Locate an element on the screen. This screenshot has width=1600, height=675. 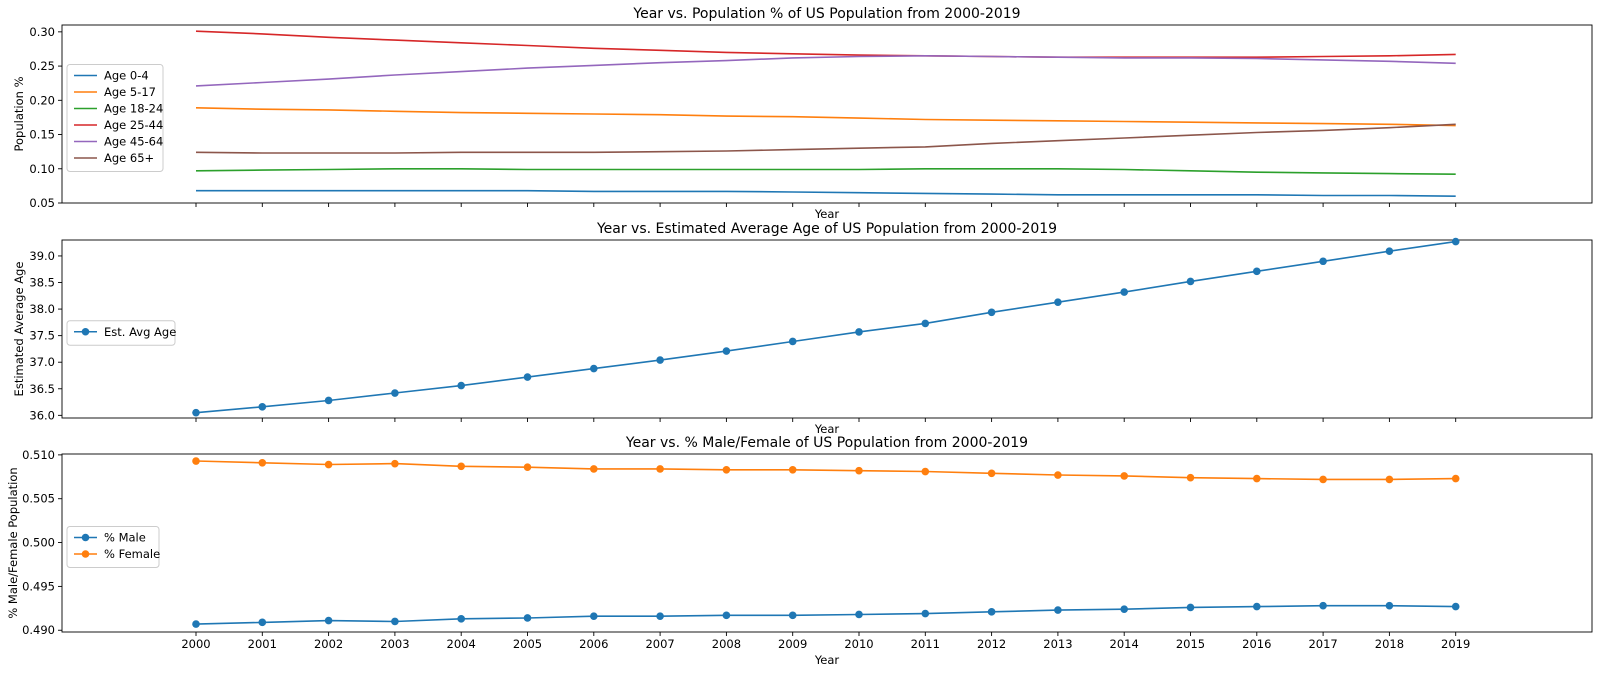
legend-label: Age 65+ is located at coordinates (129, 158).